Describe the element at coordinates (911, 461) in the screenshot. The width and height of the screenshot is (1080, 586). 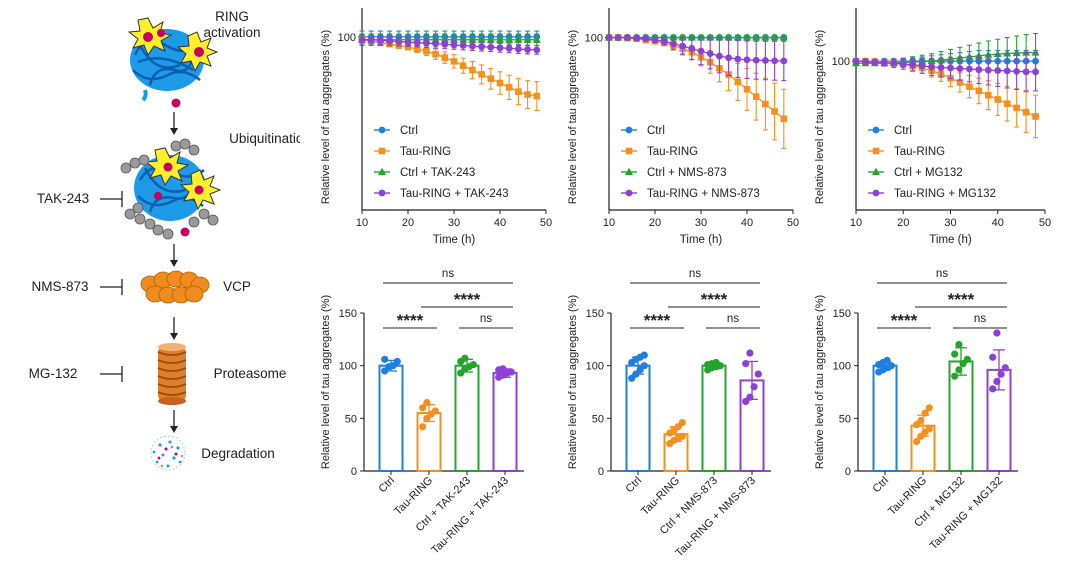
I see `bar-group-tau-ring: Tau-RING` at that location.